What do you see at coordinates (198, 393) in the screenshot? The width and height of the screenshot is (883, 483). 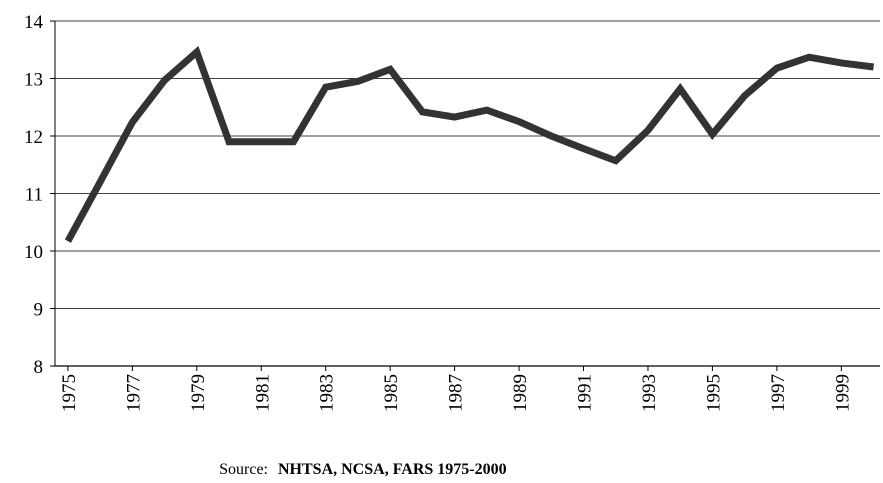 I see `x-tick-label: 1979` at bounding box center [198, 393].